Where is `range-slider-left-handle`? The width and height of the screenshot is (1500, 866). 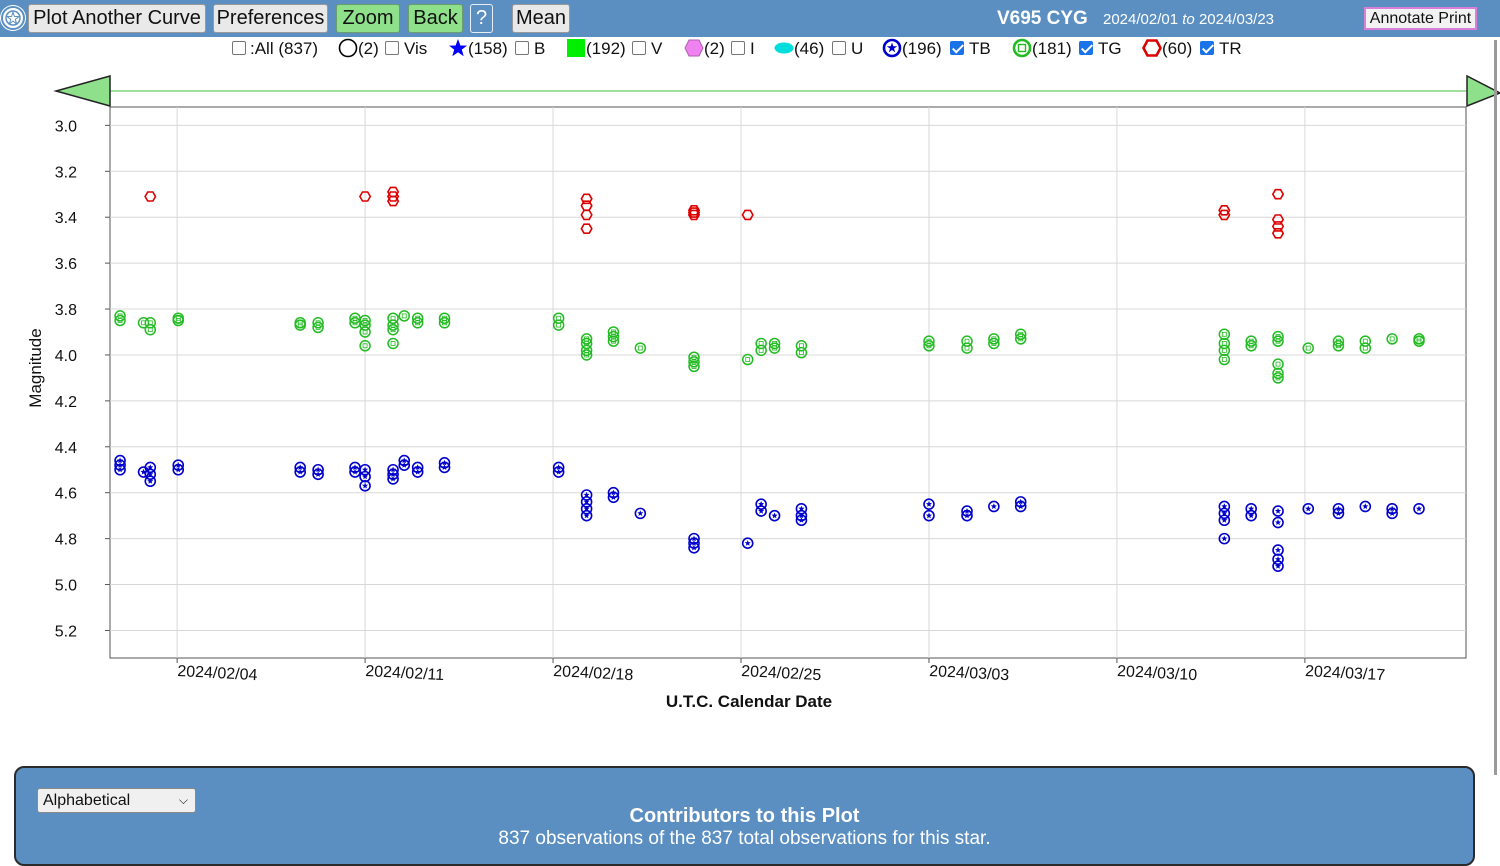 range-slider-left-handle is located at coordinates (82, 91).